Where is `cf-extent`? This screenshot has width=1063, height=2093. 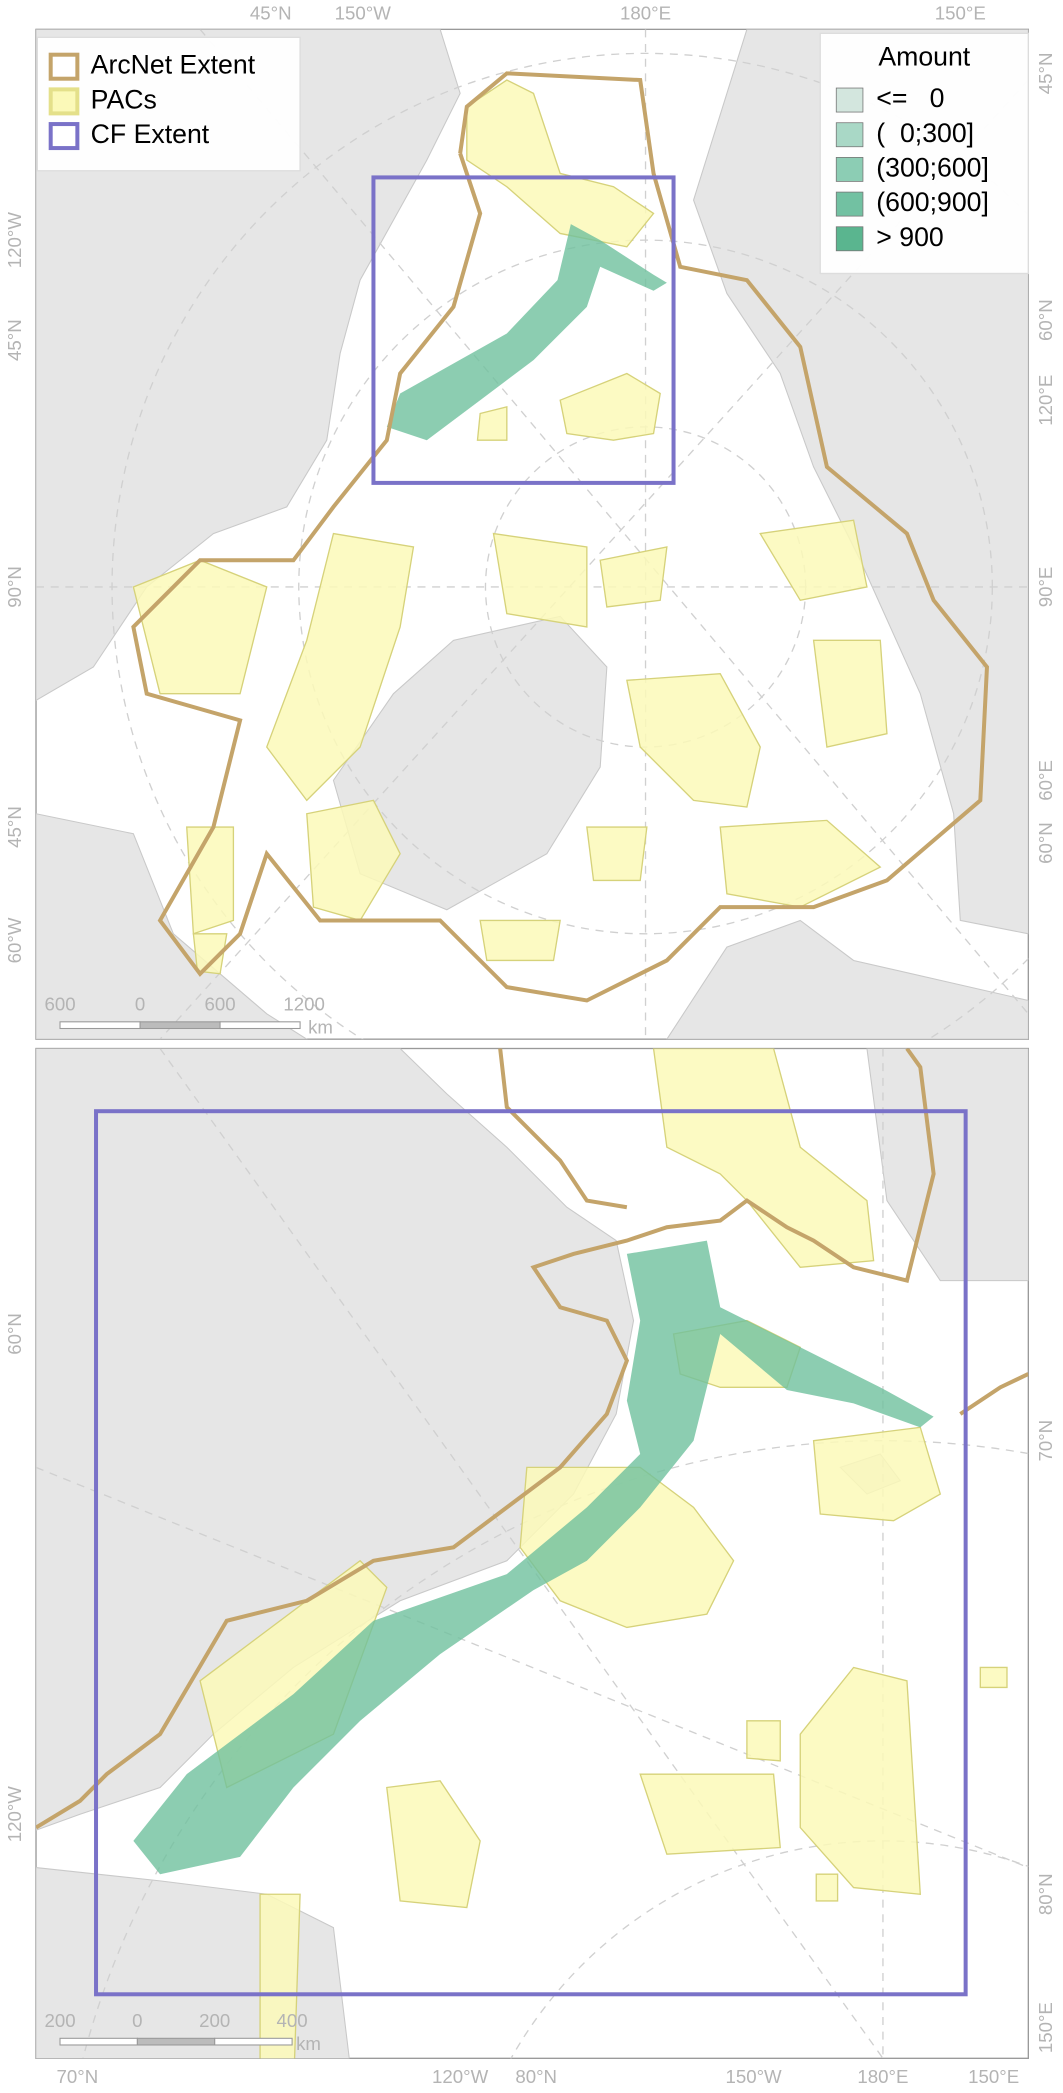 cf-extent is located at coordinates (523, 330).